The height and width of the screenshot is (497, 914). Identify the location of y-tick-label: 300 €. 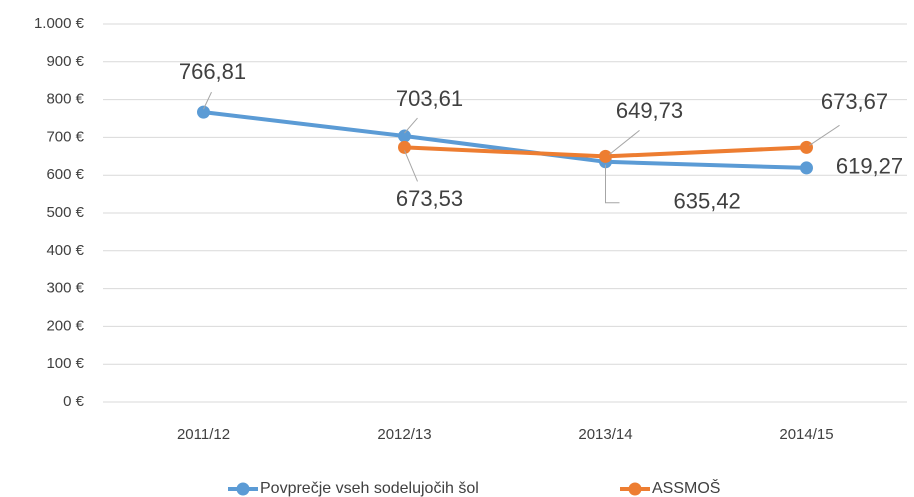
(65, 288).